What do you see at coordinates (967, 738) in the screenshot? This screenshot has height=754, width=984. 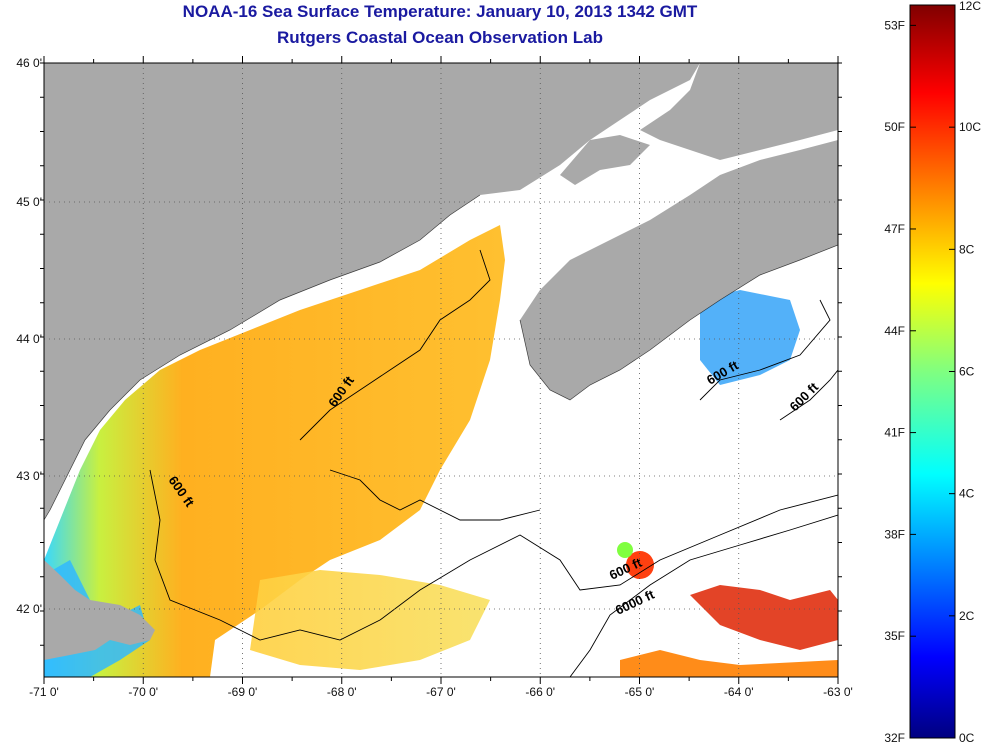 I see `colorbar-c-label: 0C` at bounding box center [967, 738].